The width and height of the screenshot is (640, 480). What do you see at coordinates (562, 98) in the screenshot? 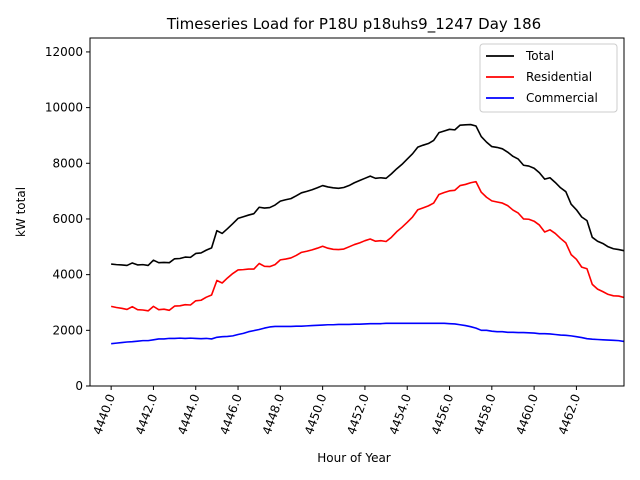
I see `legend-label-commercial: Commercial` at bounding box center [562, 98].